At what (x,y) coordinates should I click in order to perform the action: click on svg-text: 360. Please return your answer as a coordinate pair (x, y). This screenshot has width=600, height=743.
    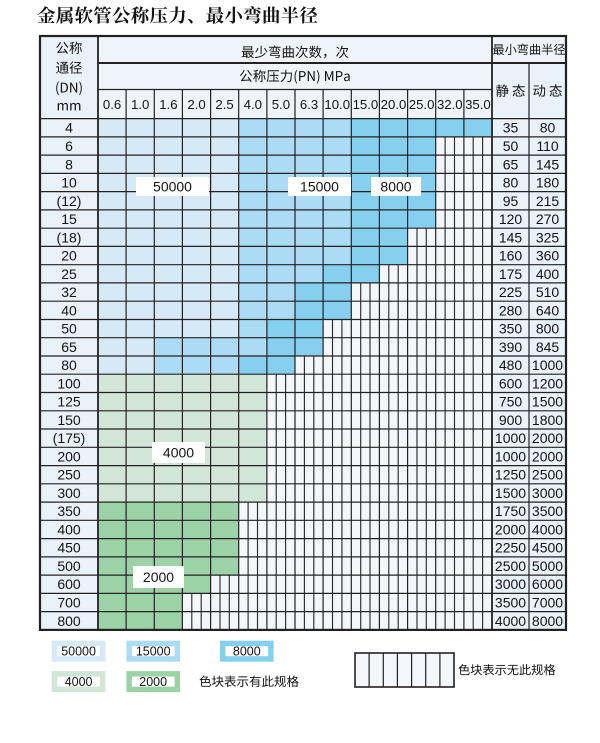
    Looking at the image, I should click on (548, 256).